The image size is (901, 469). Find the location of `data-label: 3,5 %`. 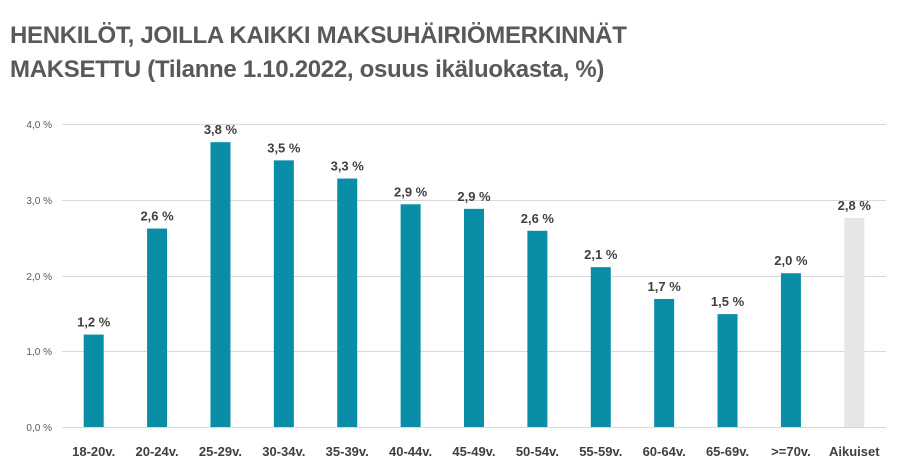

data-label: 3,5 % is located at coordinates (284, 147).